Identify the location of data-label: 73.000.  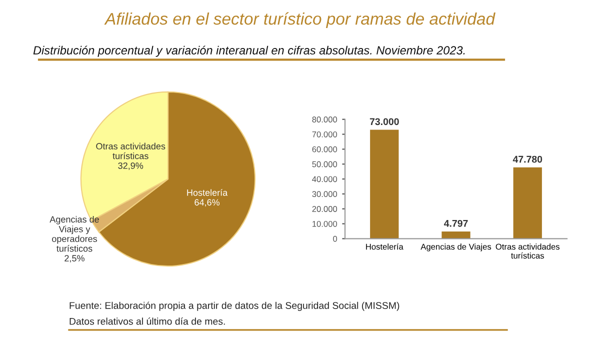
(384, 122).